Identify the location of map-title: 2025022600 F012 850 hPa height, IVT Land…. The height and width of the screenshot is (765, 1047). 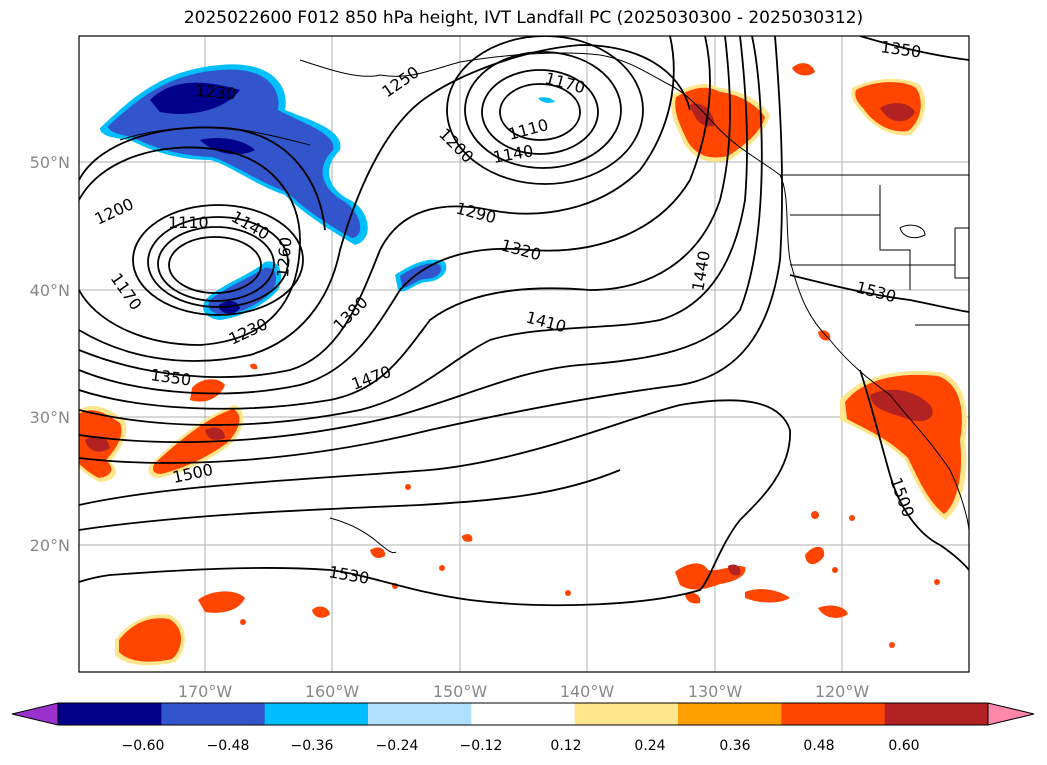
(523, 18).